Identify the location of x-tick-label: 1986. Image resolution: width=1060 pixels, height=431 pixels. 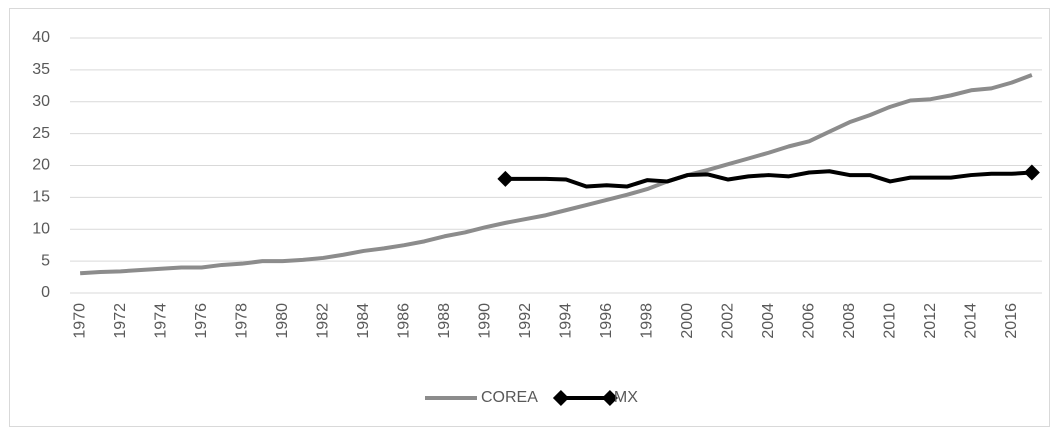
(403, 321).